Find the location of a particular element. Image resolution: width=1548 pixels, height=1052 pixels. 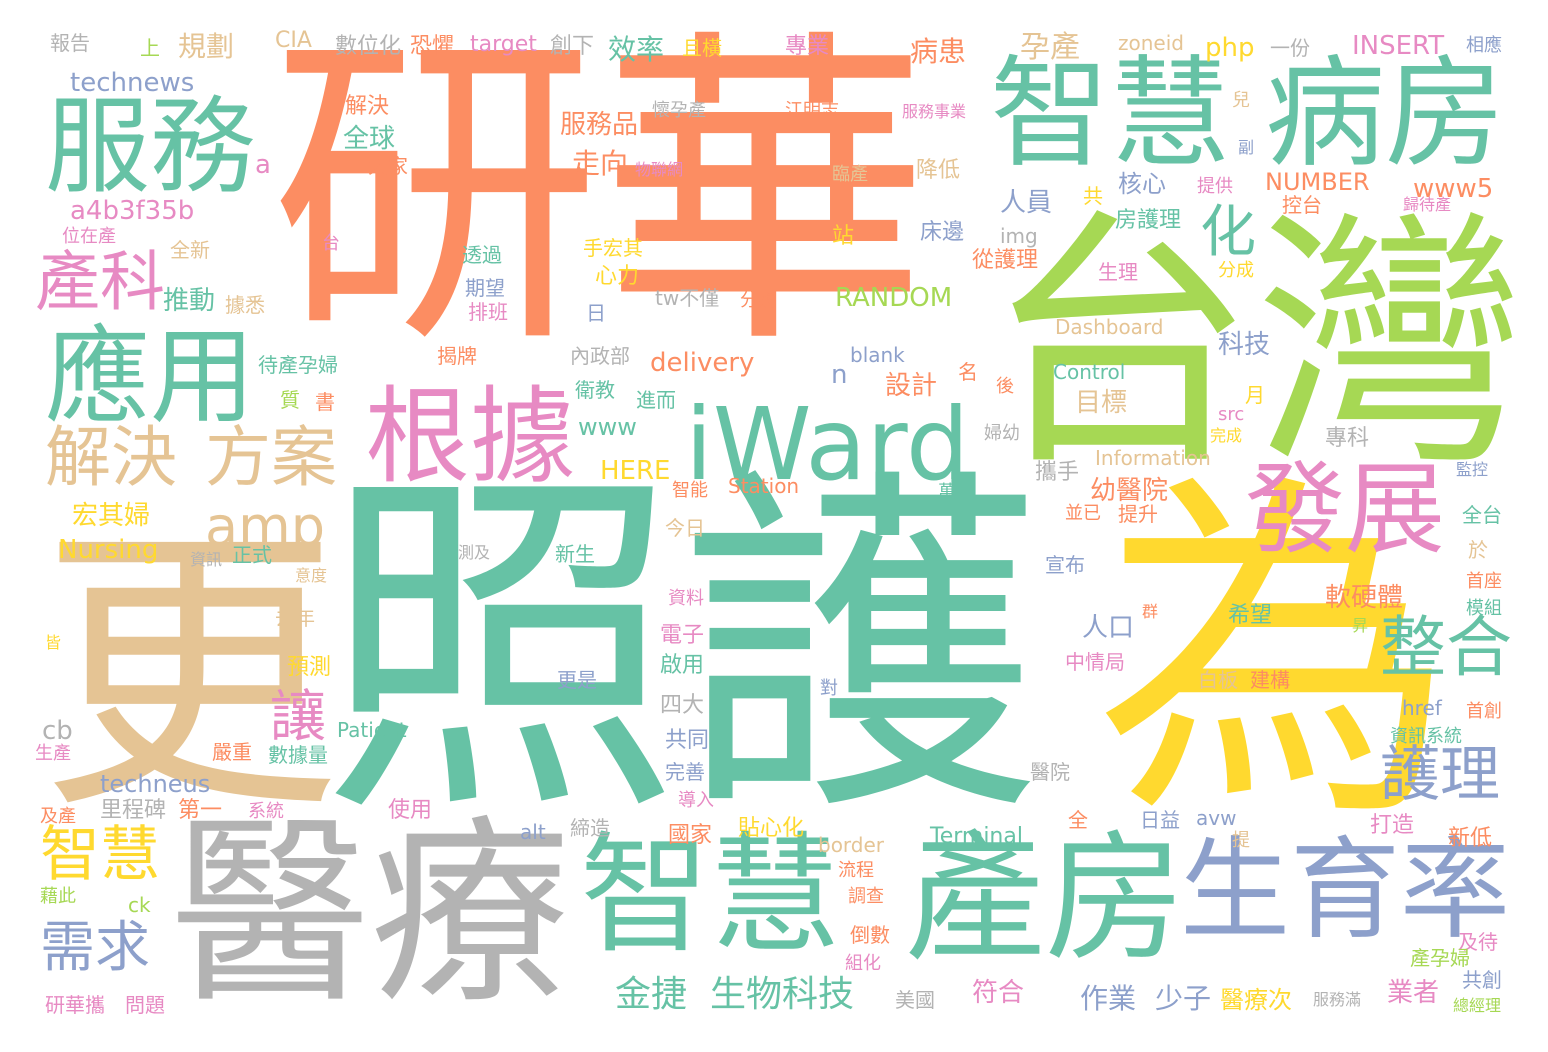

word-linchan: 臨產 is located at coordinates (850, 174).